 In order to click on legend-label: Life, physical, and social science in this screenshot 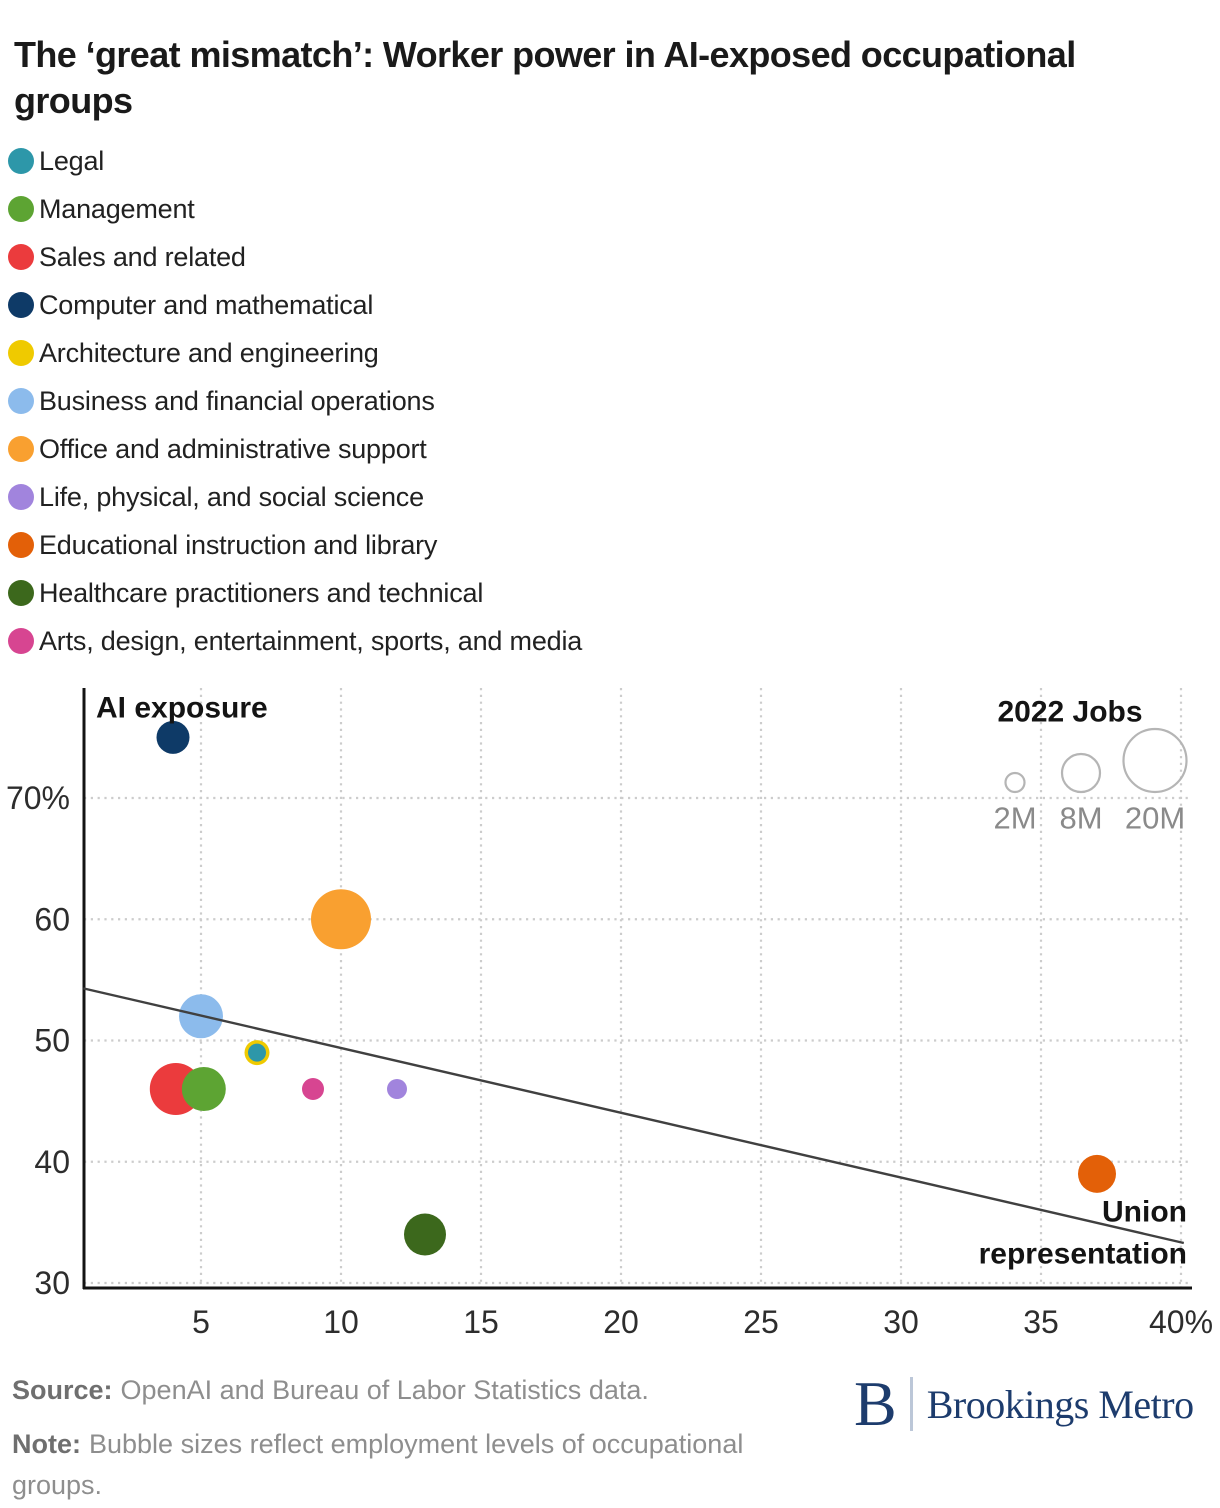, I will do `click(231, 496)`.